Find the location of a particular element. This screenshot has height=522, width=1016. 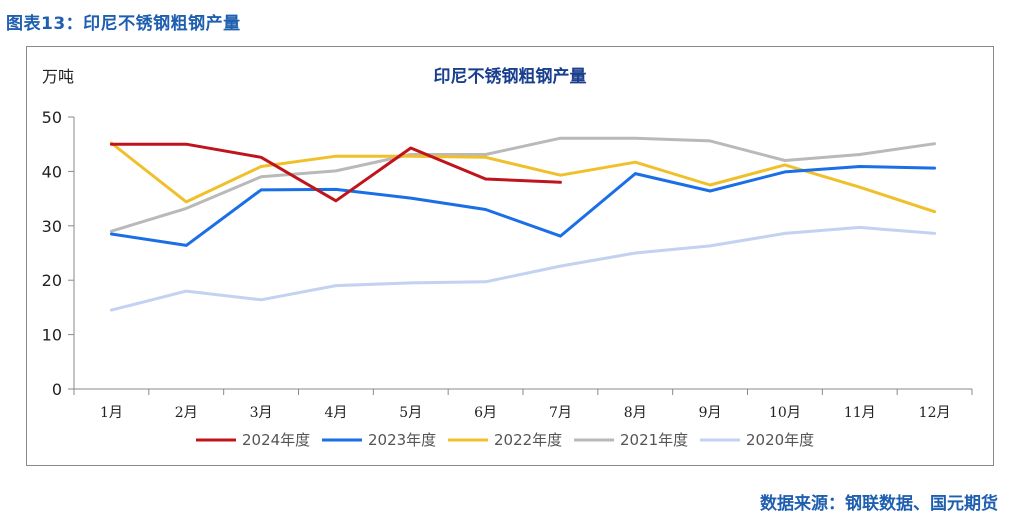

series-line-2022年度 is located at coordinates (523, 177).